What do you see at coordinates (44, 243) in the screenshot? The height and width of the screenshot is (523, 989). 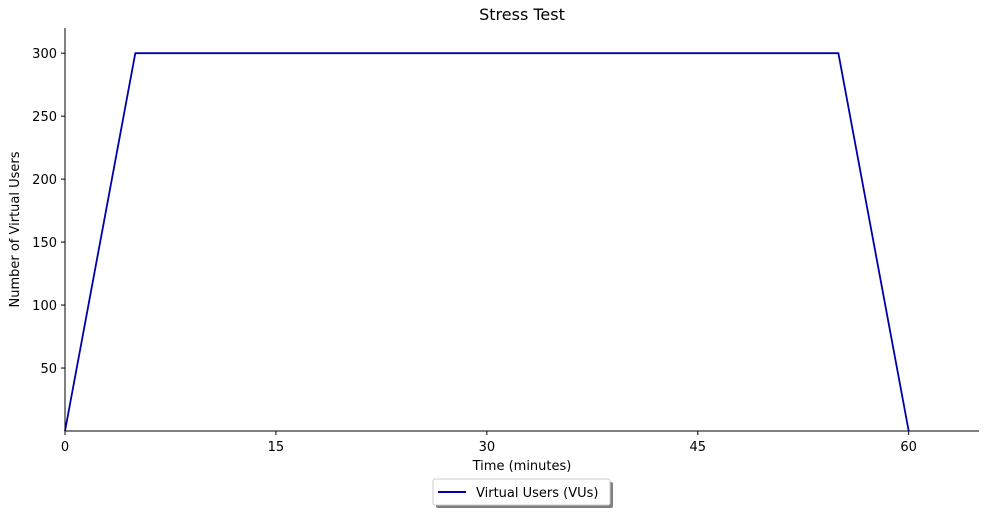 I see `y-tick-label: 150` at bounding box center [44, 243].